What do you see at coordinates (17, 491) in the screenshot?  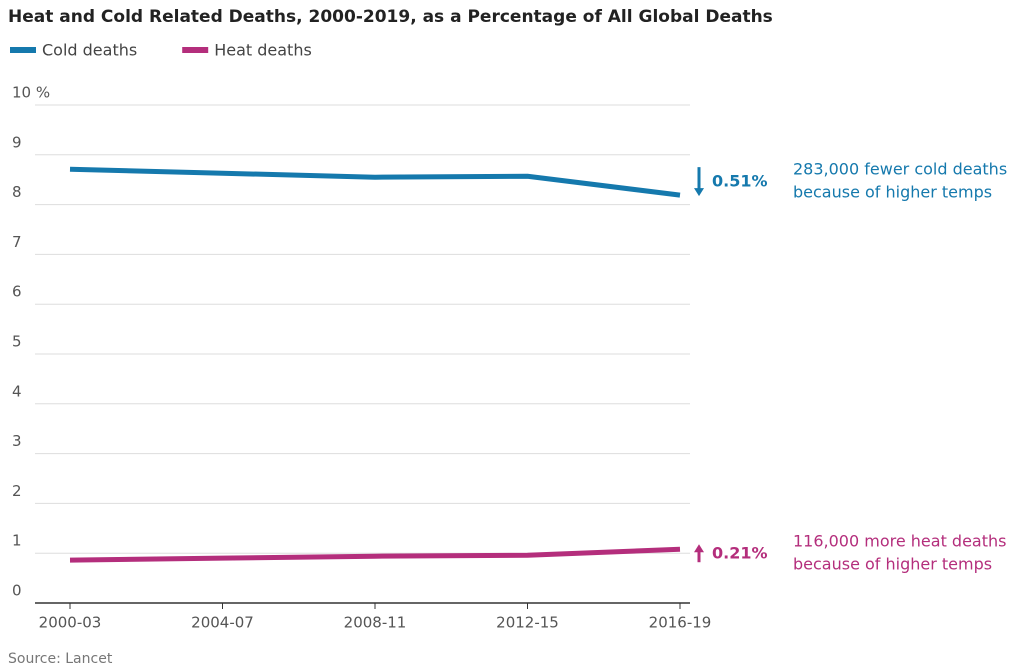 I see `y-tick-label: 2` at bounding box center [17, 491].